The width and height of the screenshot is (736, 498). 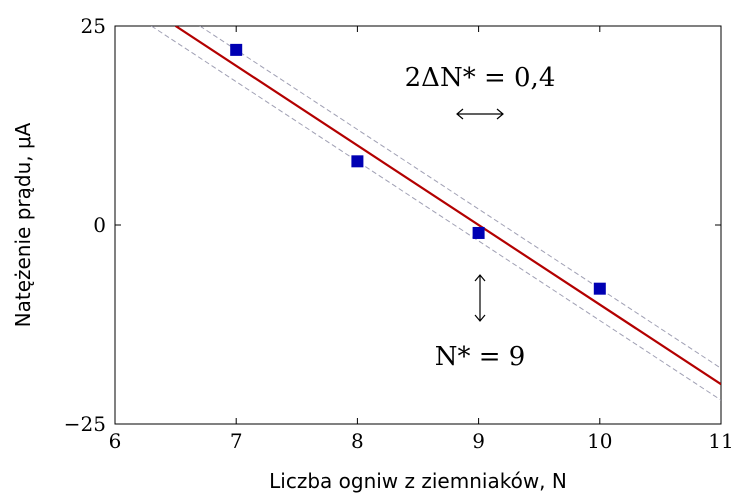 What do you see at coordinates (720, 441) in the screenshot?
I see `x-tick-label: 11` at bounding box center [720, 441].